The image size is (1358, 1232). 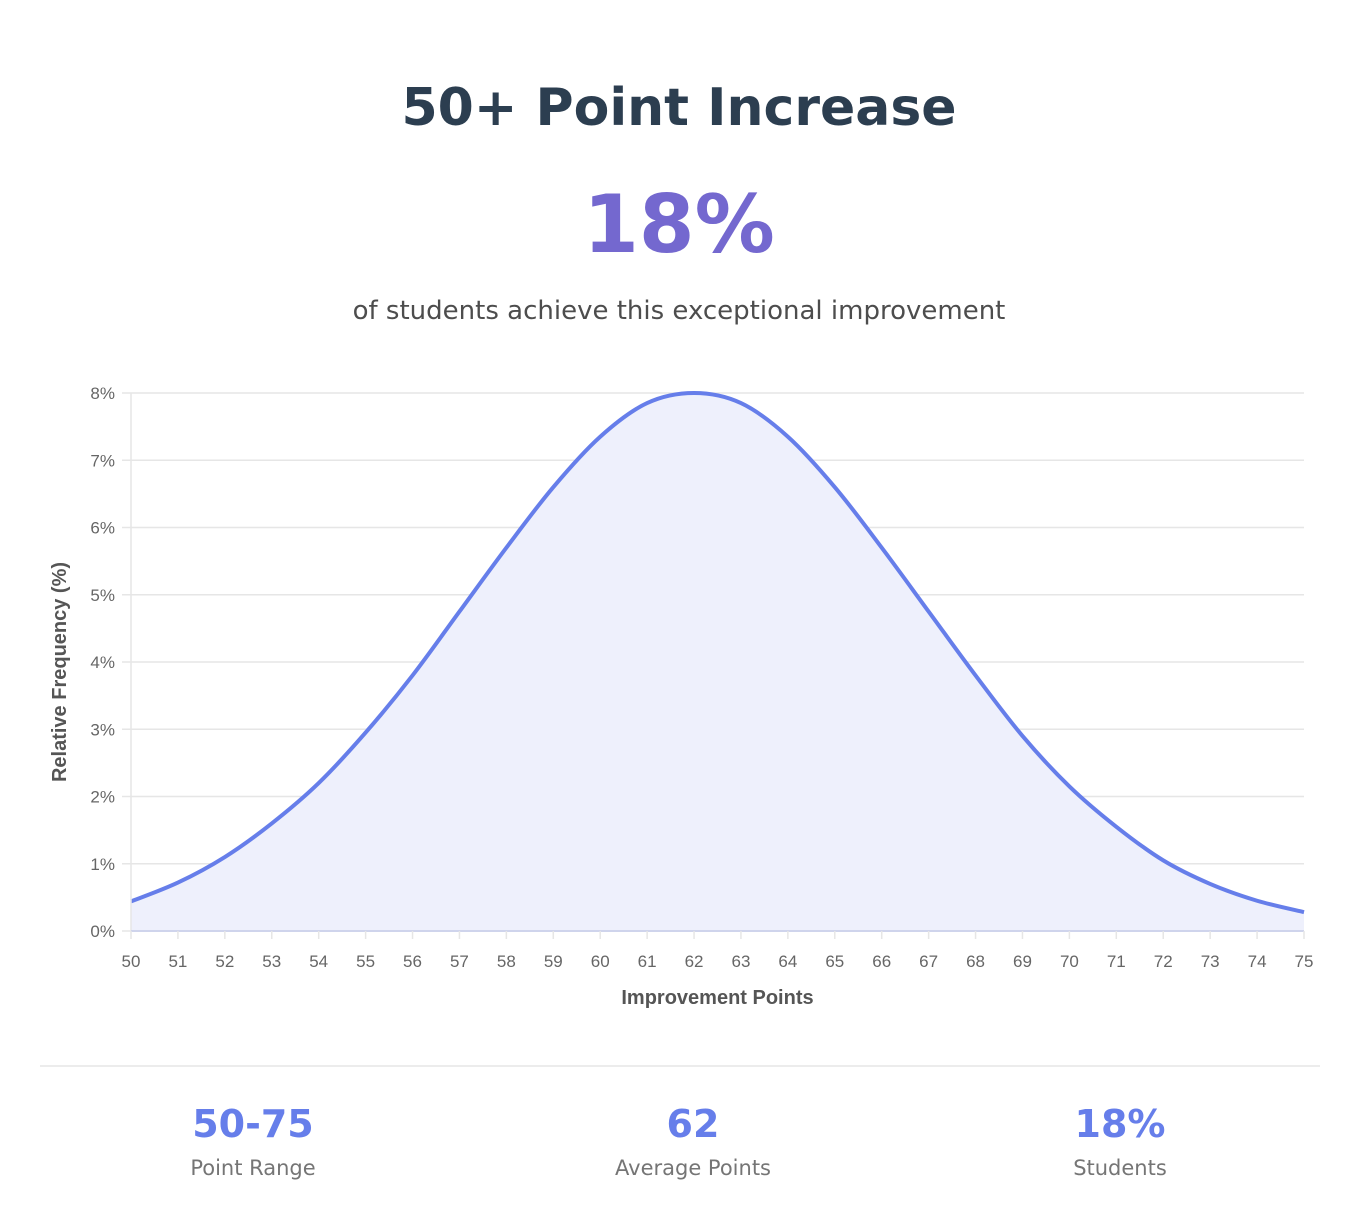 What do you see at coordinates (102, 662) in the screenshot?
I see `y-tick-label: 4%` at bounding box center [102, 662].